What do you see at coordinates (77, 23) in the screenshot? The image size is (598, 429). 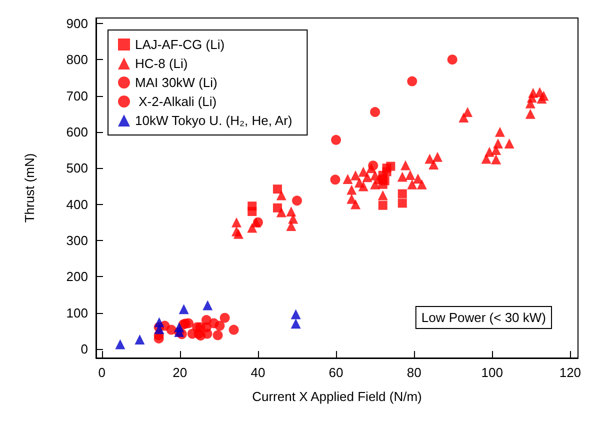 I see `y-tick-label: 900` at bounding box center [77, 23].